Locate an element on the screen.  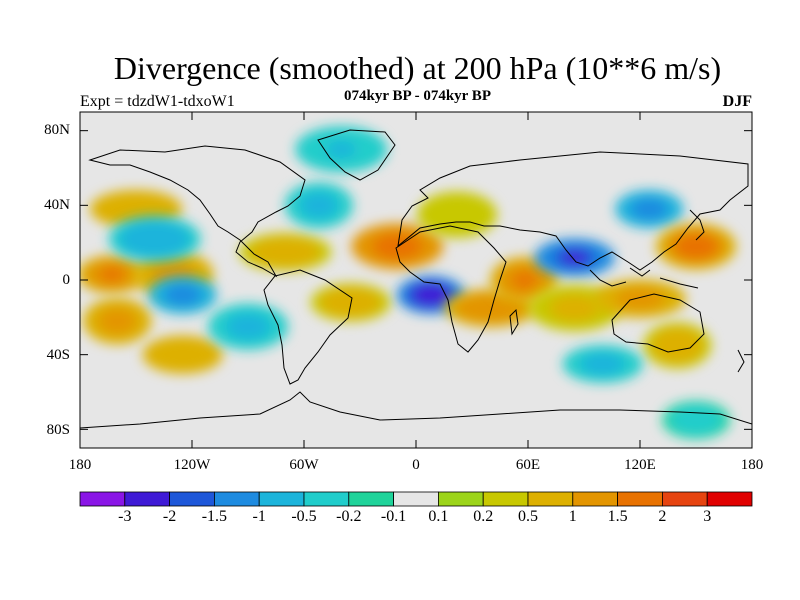
coastline-japan is located at coordinates (697, 225).